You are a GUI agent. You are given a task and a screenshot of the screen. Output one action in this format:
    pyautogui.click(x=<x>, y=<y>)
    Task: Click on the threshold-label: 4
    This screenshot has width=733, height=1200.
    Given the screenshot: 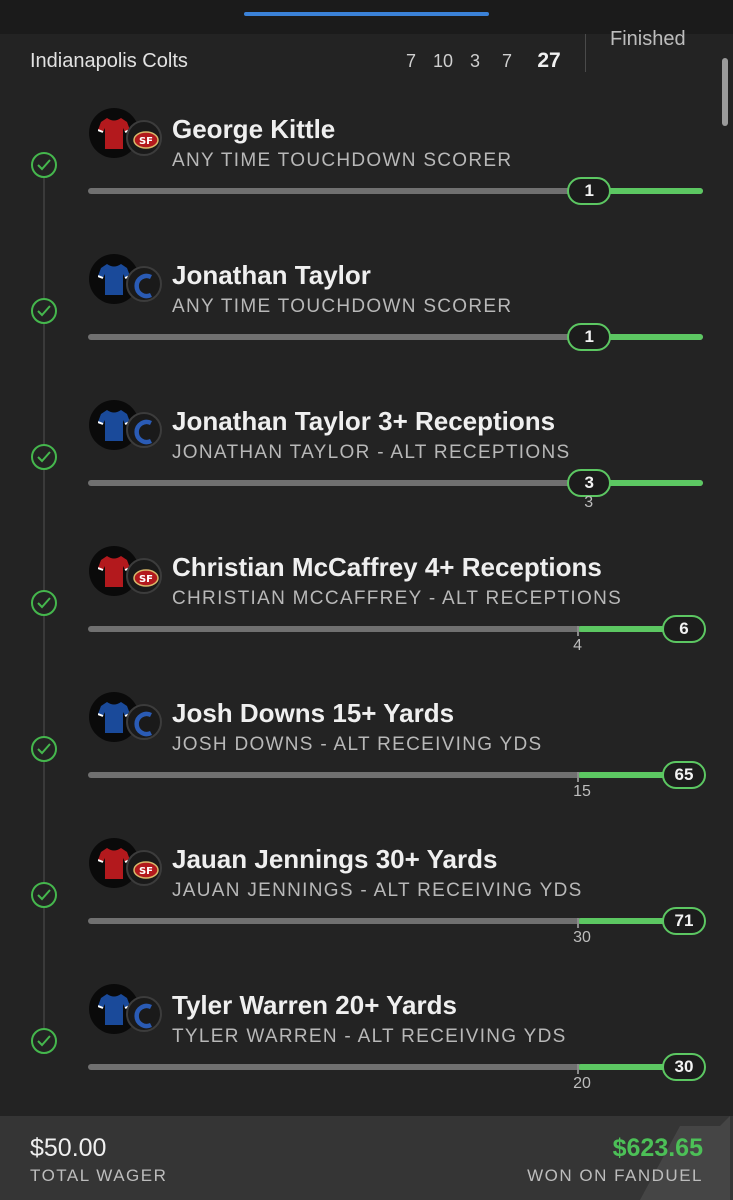 What is the action you would take?
    pyautogui.click(x=578, y=645)
    